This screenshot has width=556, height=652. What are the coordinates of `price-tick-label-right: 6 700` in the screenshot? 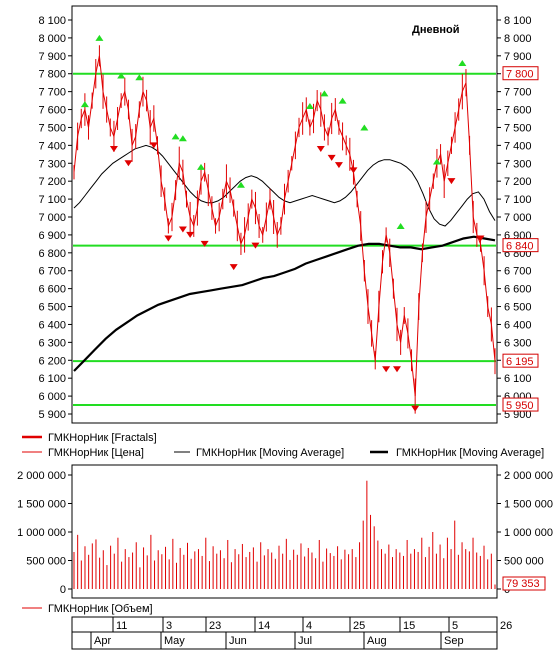 It's located at (518, 272).